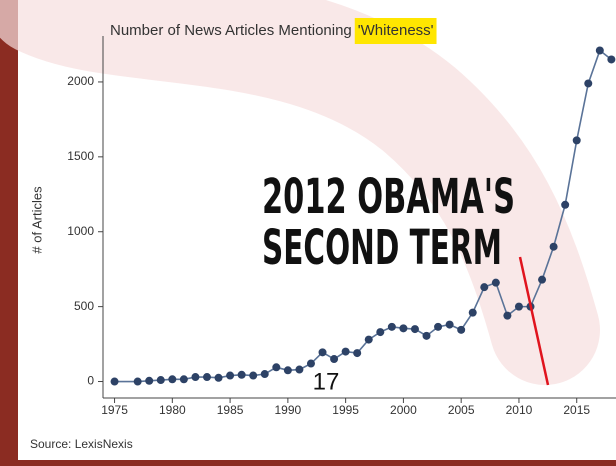 Image resolution: width=616 pixels, height=466 pixels. I want to click on x-tick-label: 1990, so click(288, 410).